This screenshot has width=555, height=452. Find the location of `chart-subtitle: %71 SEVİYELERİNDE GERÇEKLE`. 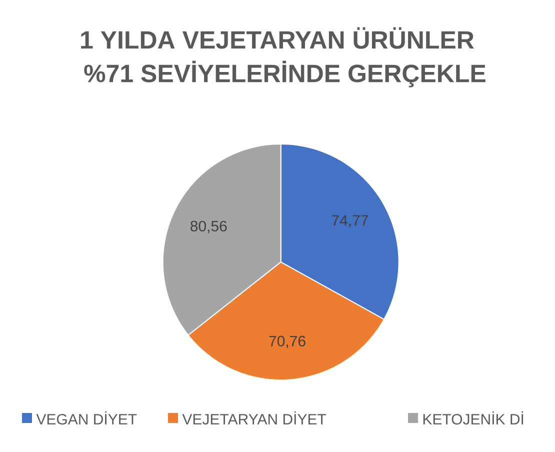

chart-subtitle: %71 SEVİYELERİNDE GERÇEKLE is located at coordinates (285, 74).